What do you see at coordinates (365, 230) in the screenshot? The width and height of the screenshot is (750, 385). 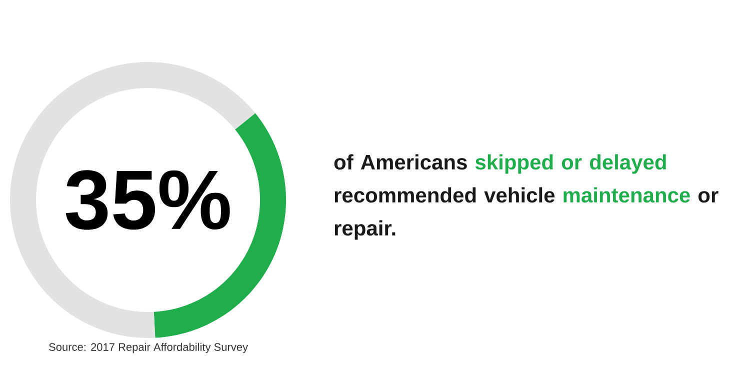 I see `text: repair.` at bounding box center [365, 230].